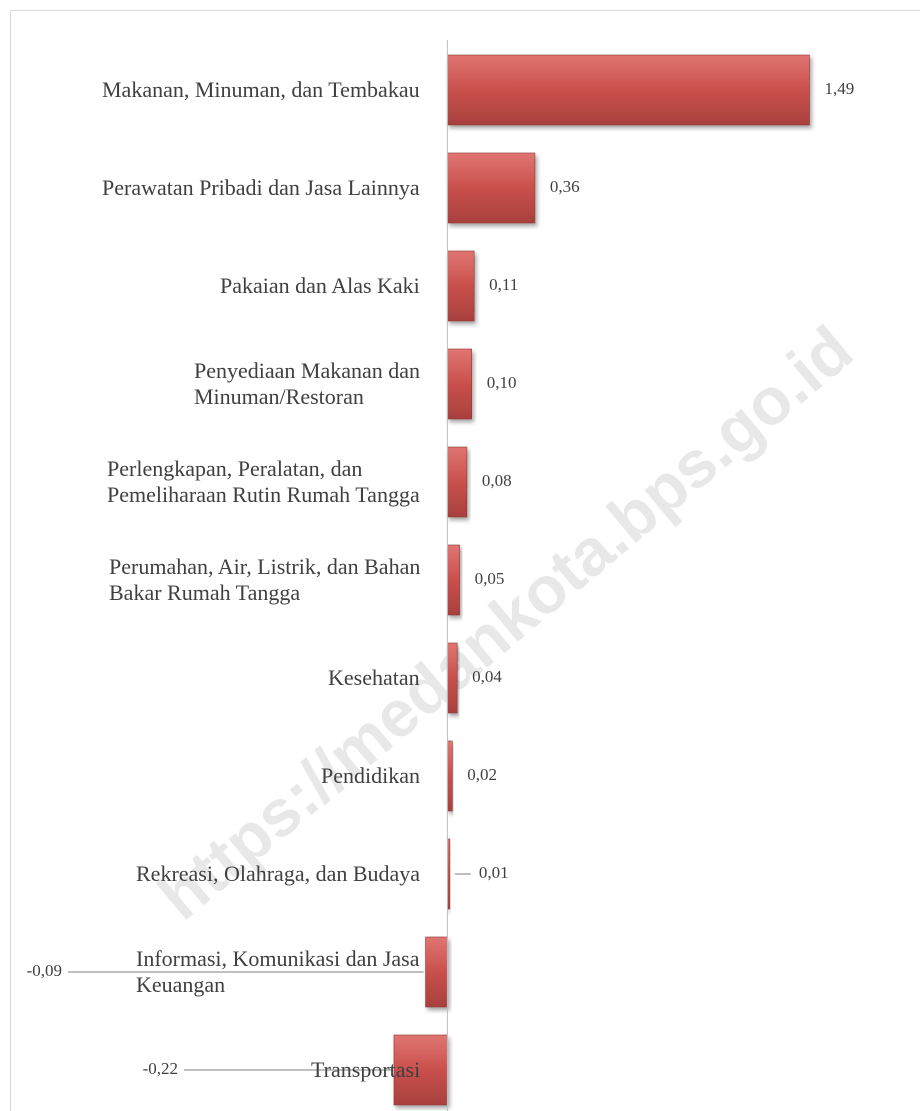 The image size is (920, 1111). What do you see at coordinates (374, 677) in the screenshot?
I see `category-label: Kesehatan` at bounding box center [374, 677].